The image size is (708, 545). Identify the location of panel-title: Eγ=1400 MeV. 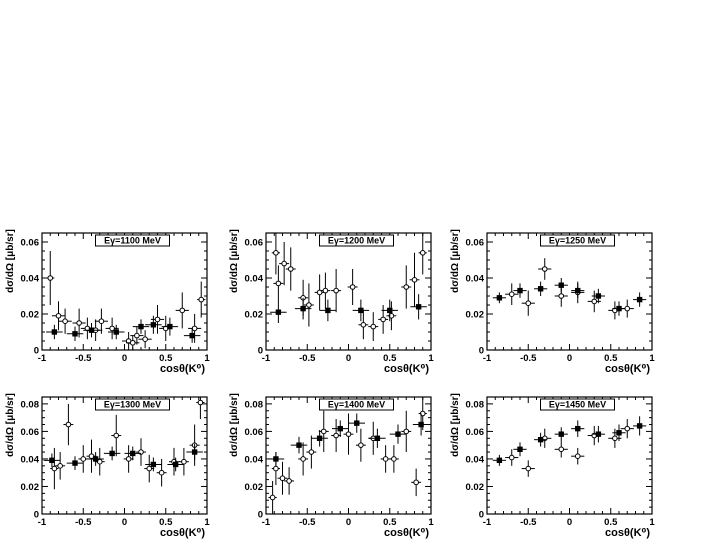
(356, 405).